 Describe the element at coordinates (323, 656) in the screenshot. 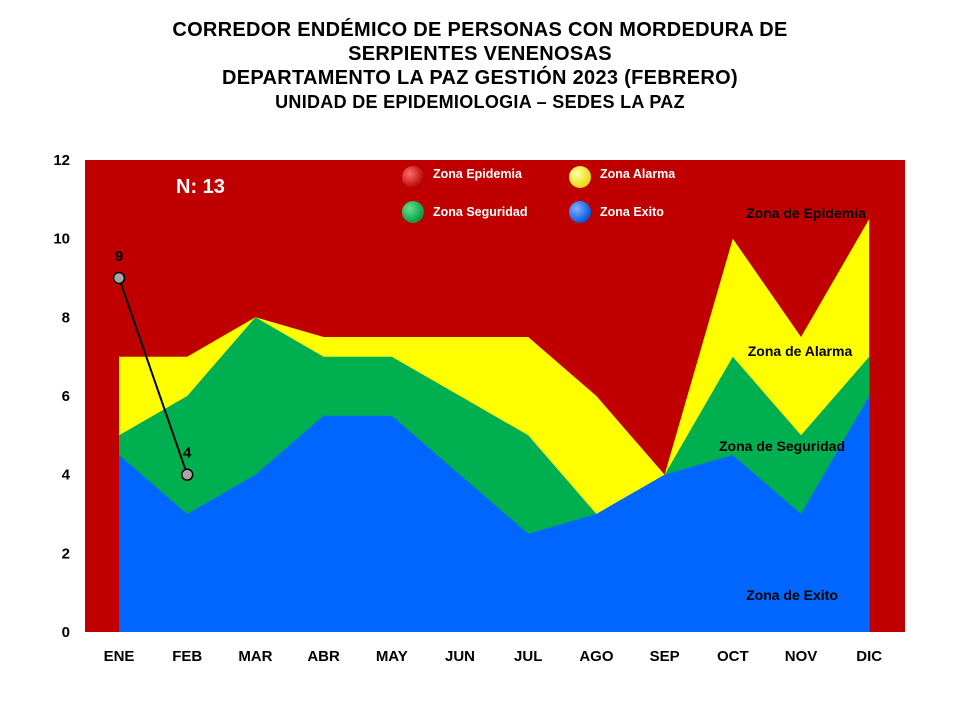

I see `x-tick-label: ABR` at that location.